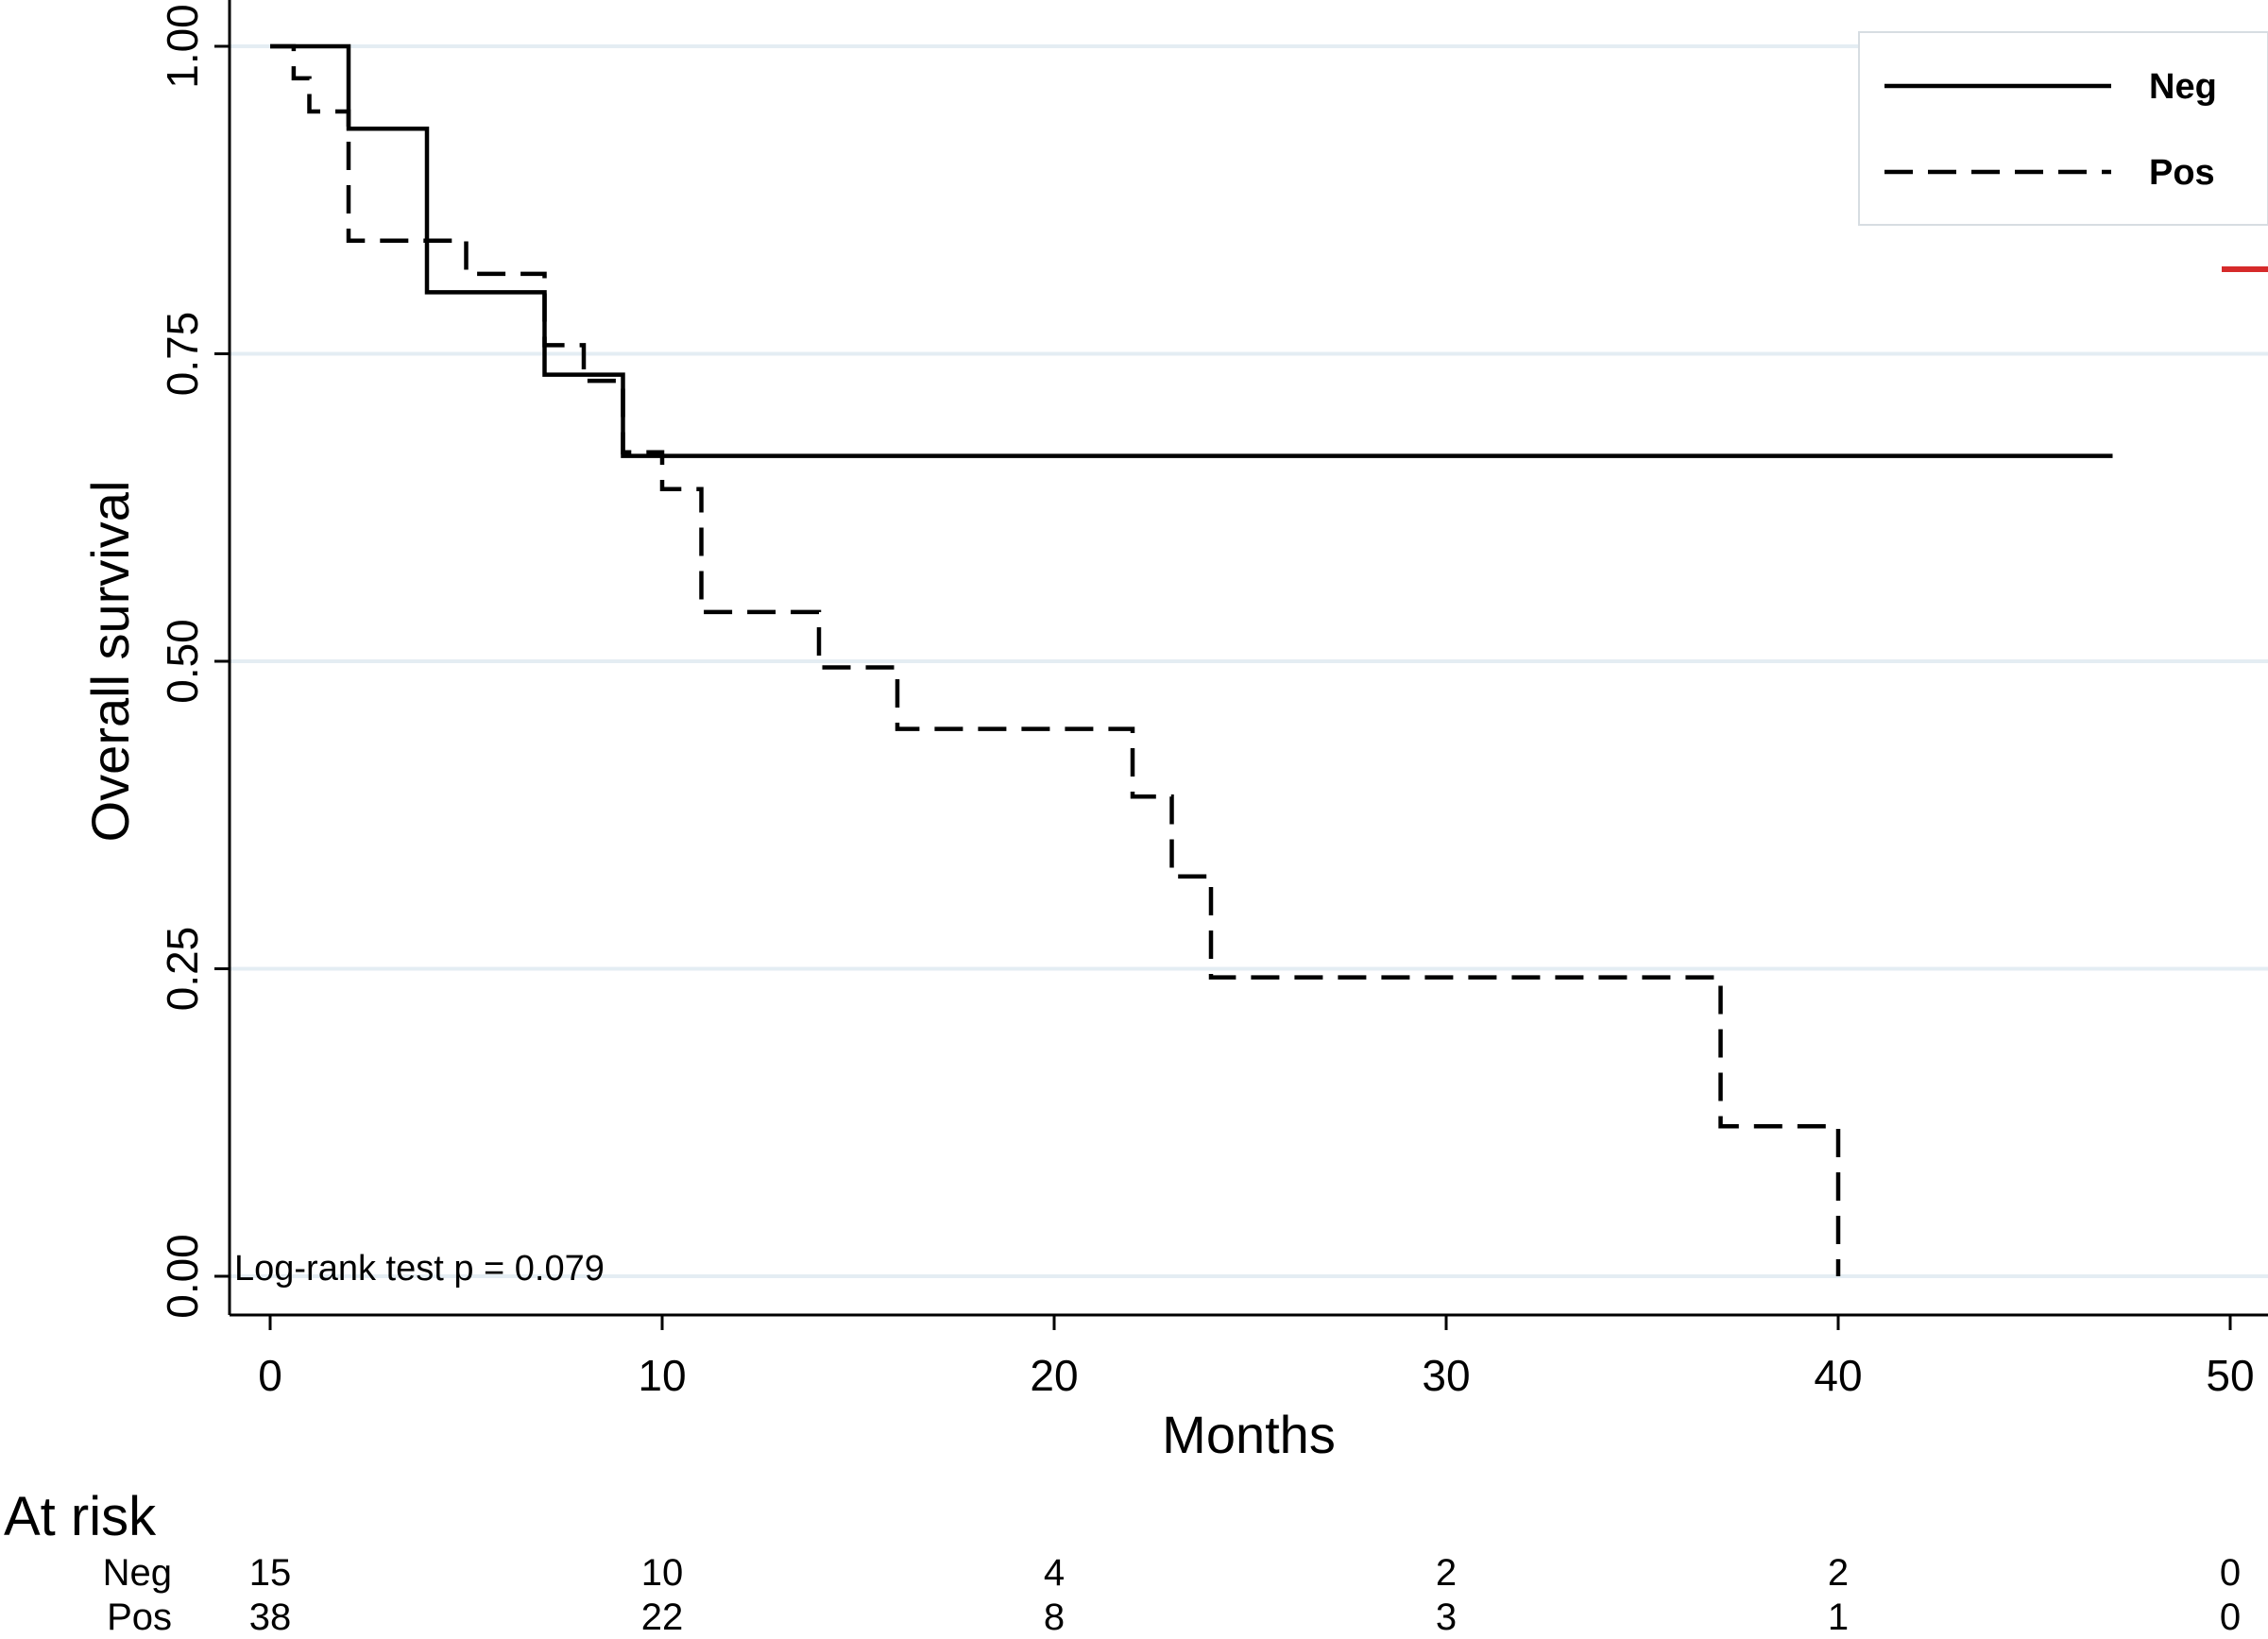 The image size is (2268, 1639). I want to click on at-risk-value-pos: 8, so click(1054, 1617).